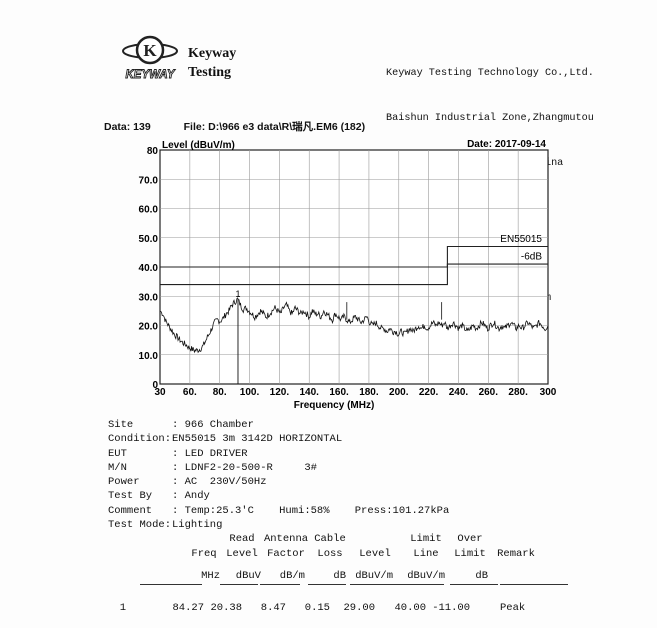 Image resolution: width=657 pixels, height=628 pixels. What do you see at coordinates (160, 392) in the screenshot?
I see `x-tick-label: 30` at bounding box center [160, 392].